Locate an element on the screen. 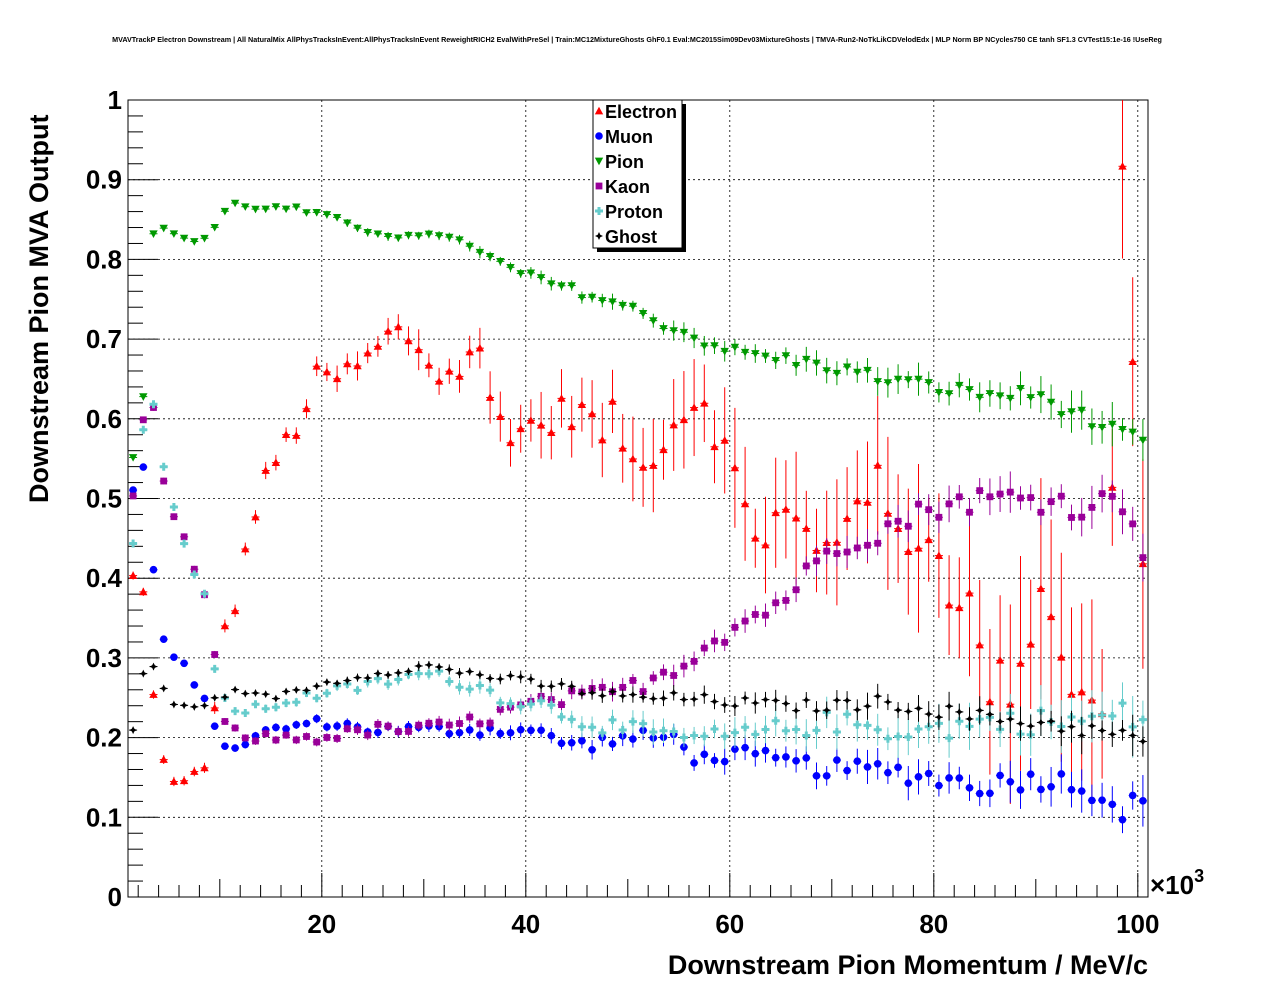  legend-label: Proton is located at coordinates (634, 212).